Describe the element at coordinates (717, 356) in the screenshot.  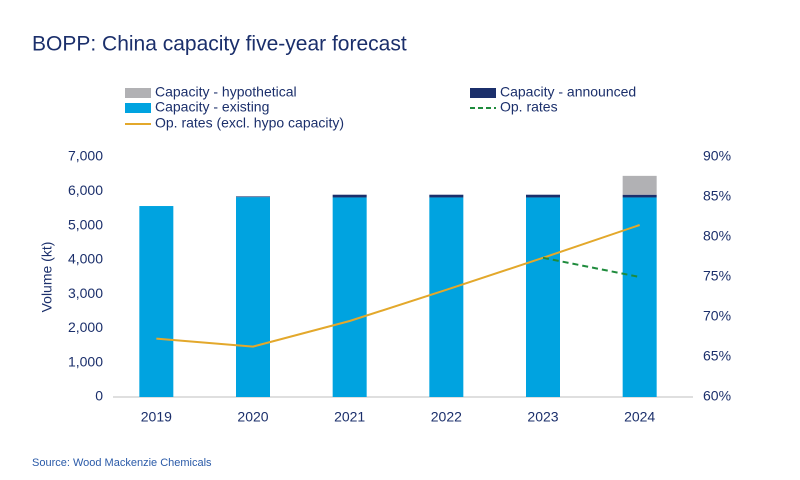
I see `y2-tick-label: 65%` at that location.